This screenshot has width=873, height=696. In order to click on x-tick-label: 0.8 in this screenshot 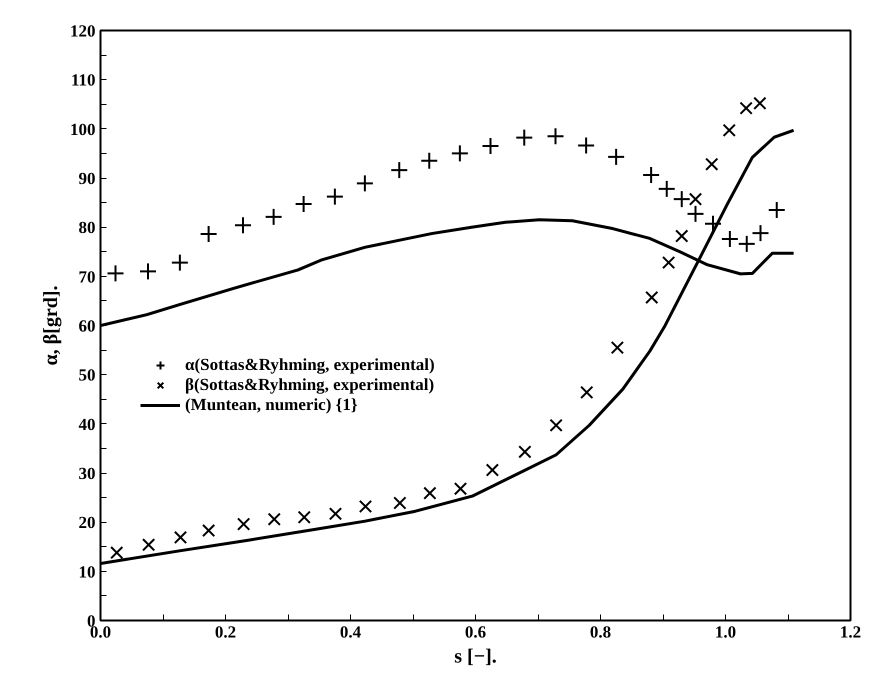, I will do `click(601, 632)`.